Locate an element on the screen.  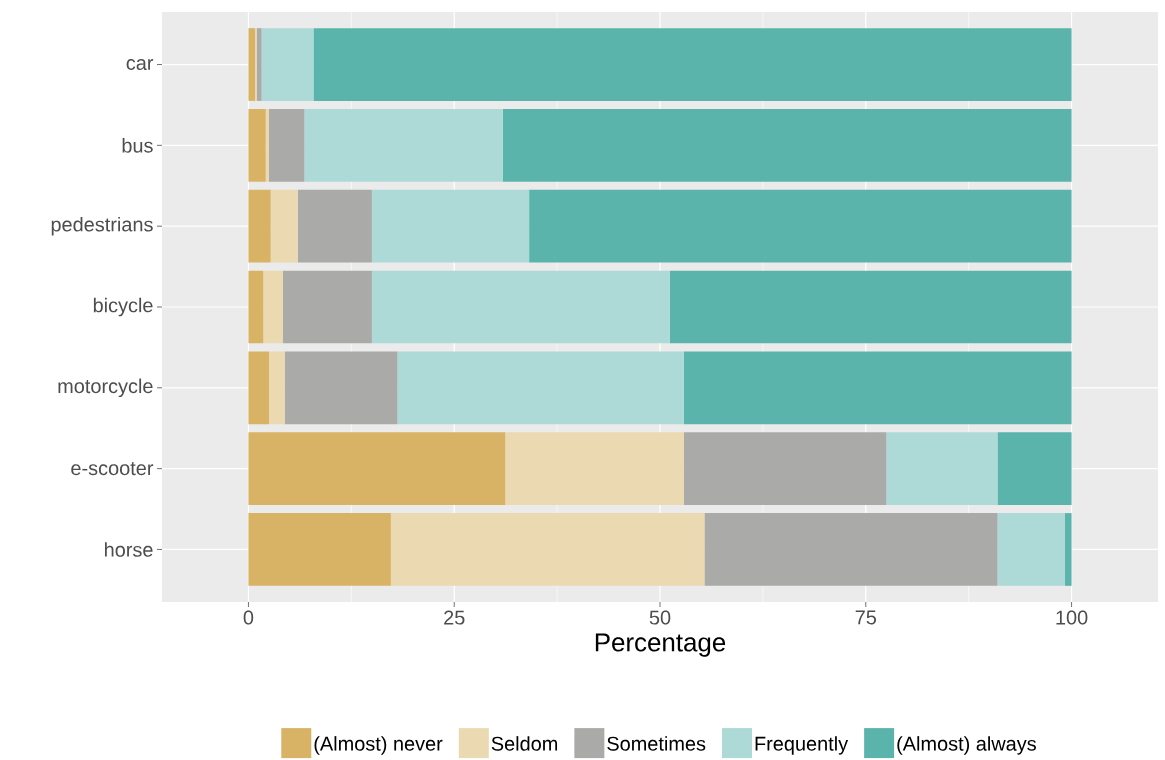
x-tick-label: 0 is located at coordinates (248, 617).